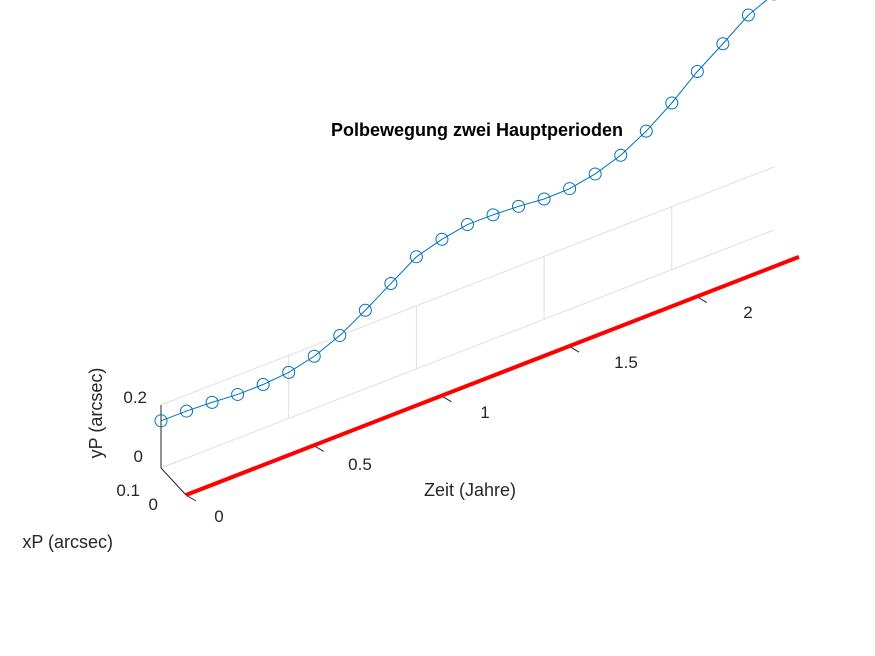  What do you see at coordinates (360, 464) in the screenshot?
I see `x-tick-label-1: 0.5` at bounding box center [360, 464].